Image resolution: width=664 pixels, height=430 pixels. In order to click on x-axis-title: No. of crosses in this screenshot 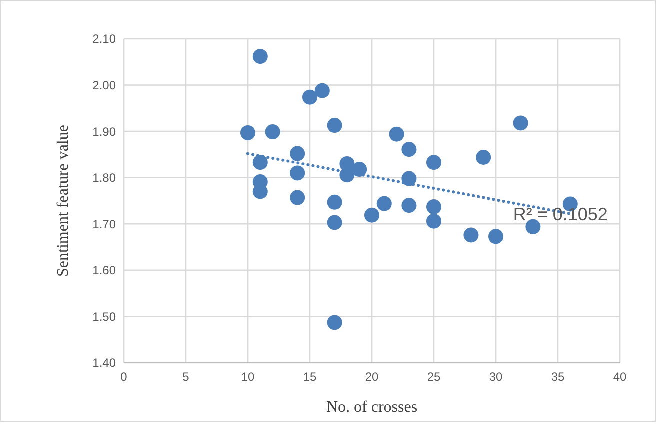, I will do `click(372, 407)`.